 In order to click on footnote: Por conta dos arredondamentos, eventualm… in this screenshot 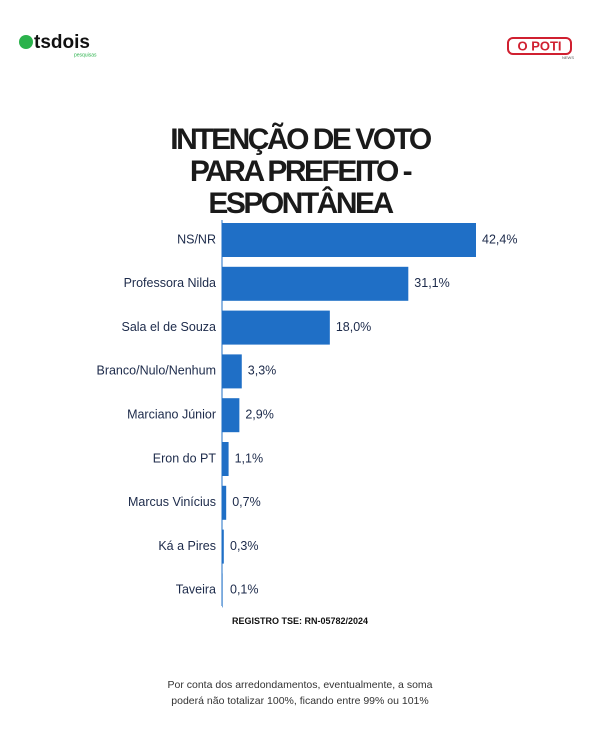, I will do `click(300, 693)`.